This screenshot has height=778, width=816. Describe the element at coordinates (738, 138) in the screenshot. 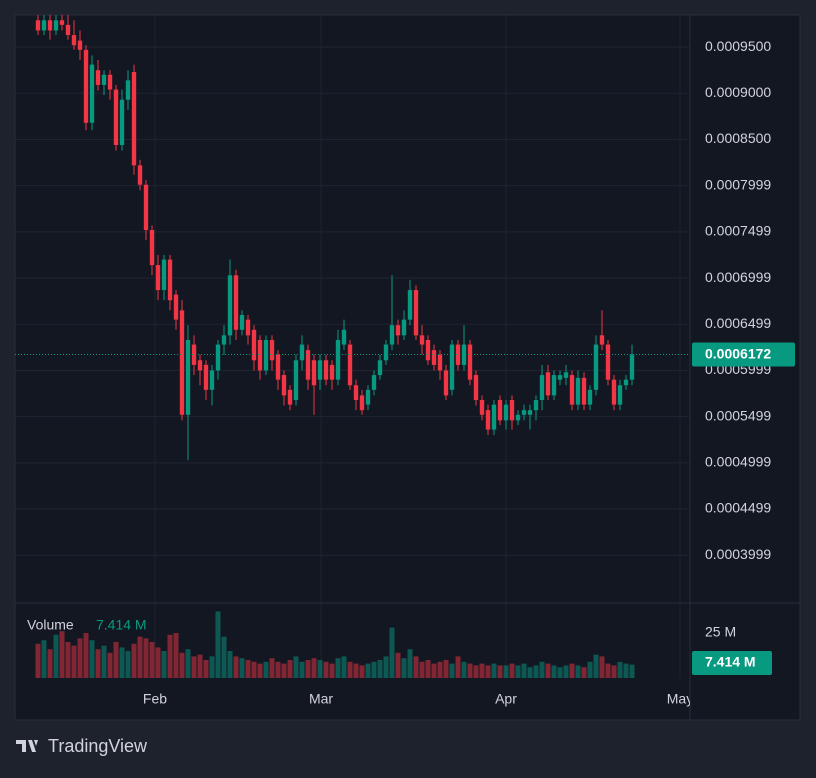

I see `y-tick-label: 0.0008500` at that location.